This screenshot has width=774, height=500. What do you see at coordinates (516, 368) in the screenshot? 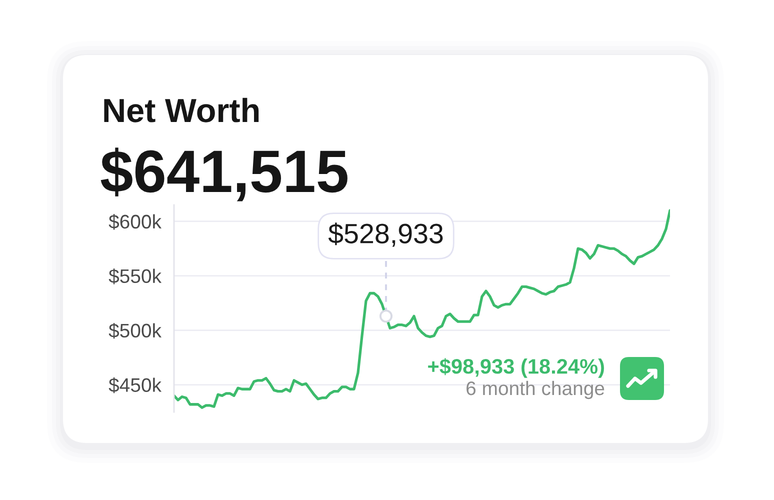
I see `annotation: +$98,933 (18.24%)` at bounding box center [516, 368].